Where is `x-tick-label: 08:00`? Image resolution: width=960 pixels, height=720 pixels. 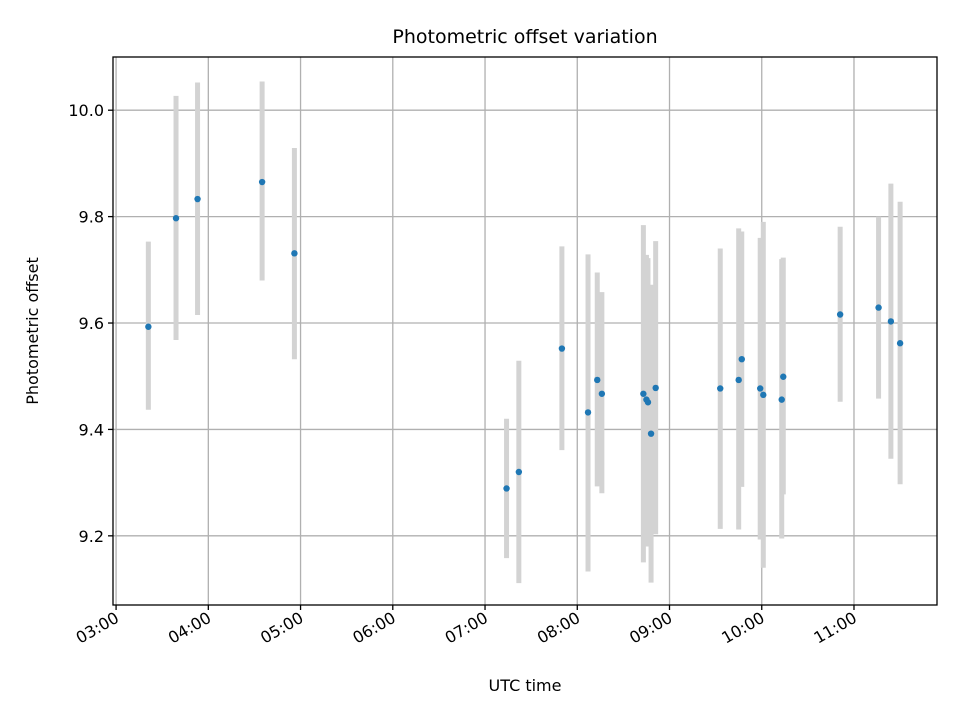
x-tick-label: 08:00 is located at coordinates (558, 628).